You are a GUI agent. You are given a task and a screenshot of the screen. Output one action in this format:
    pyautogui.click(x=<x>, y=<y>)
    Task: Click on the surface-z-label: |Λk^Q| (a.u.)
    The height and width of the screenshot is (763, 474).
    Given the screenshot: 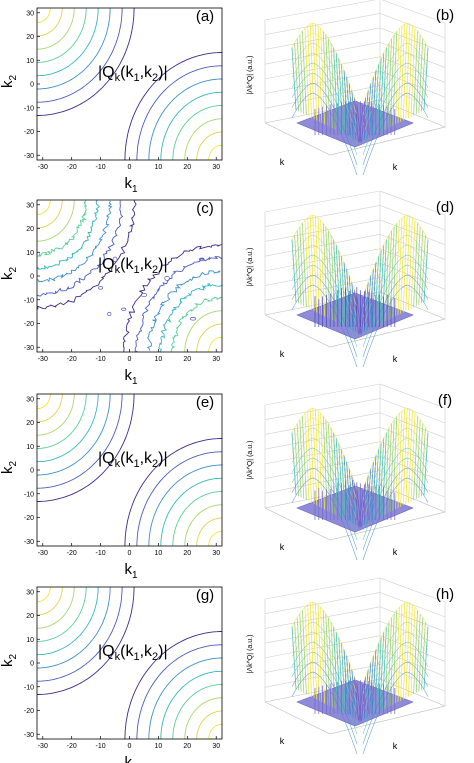 What is the action you would take?
    pyautogui.click(x=250, y=460)
    